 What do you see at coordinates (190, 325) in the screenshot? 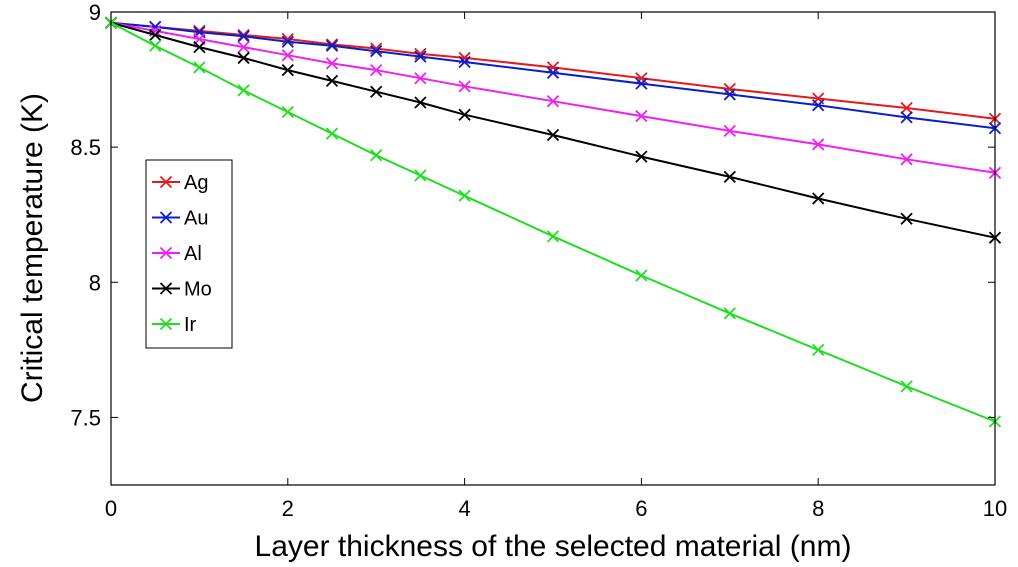
I see `legend-label: Ir` at bounding box center [190, 325].